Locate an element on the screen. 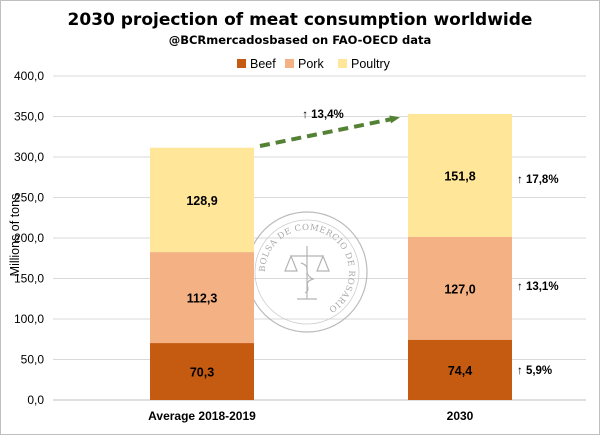 The width and height of the screenshot is (600, 435). legend-label-poultry: Poultry is located at coordinates (371, 64).